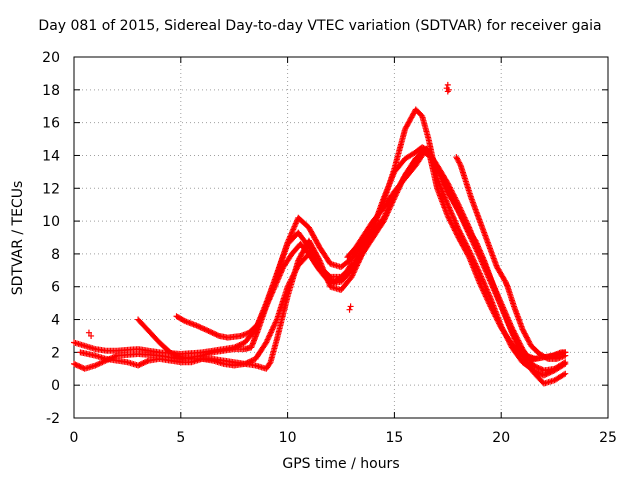 Image resolution: width=640 pixels, height=480 pixels. What do you see at coordinates (55, 386) in the screenshot?
I see `y-tick-label: 0` at bounding box center [55, 386].